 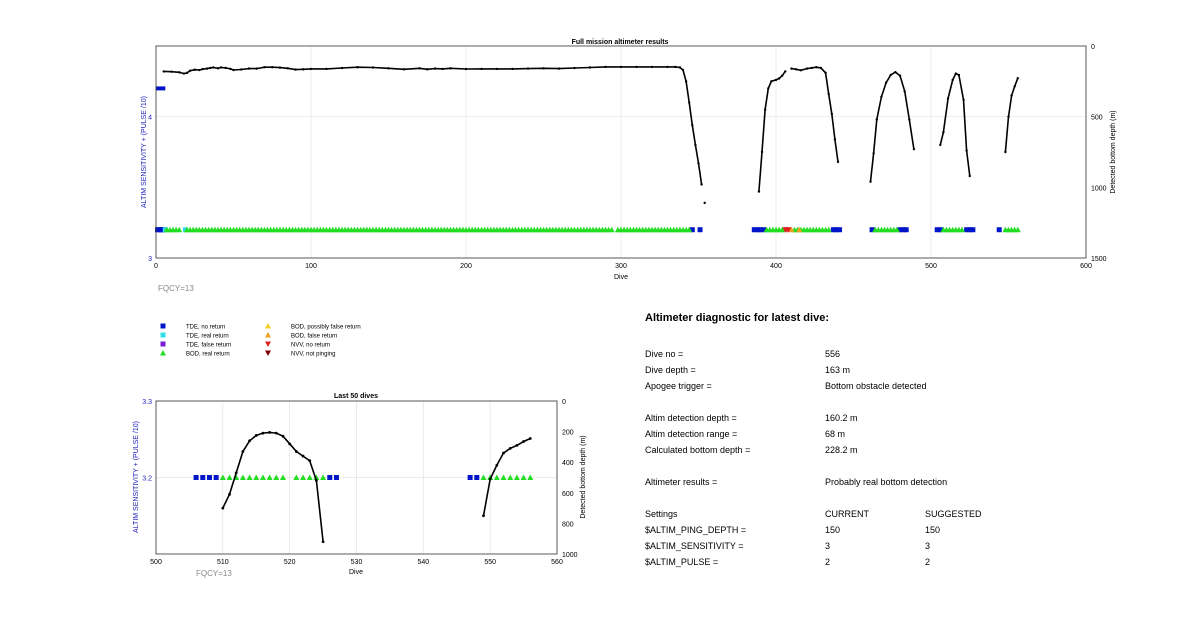 What do you see at coordinates (363, 477) in the screenshot?
I see `chart2-status-markers` at bounding box center [363, 477].